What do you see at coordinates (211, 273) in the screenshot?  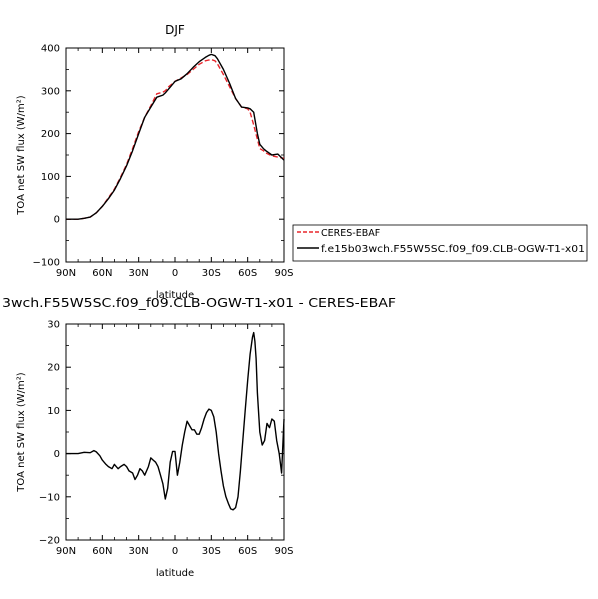 I see `top-x-tick-label: 30S` at bounding box center [211, 273].